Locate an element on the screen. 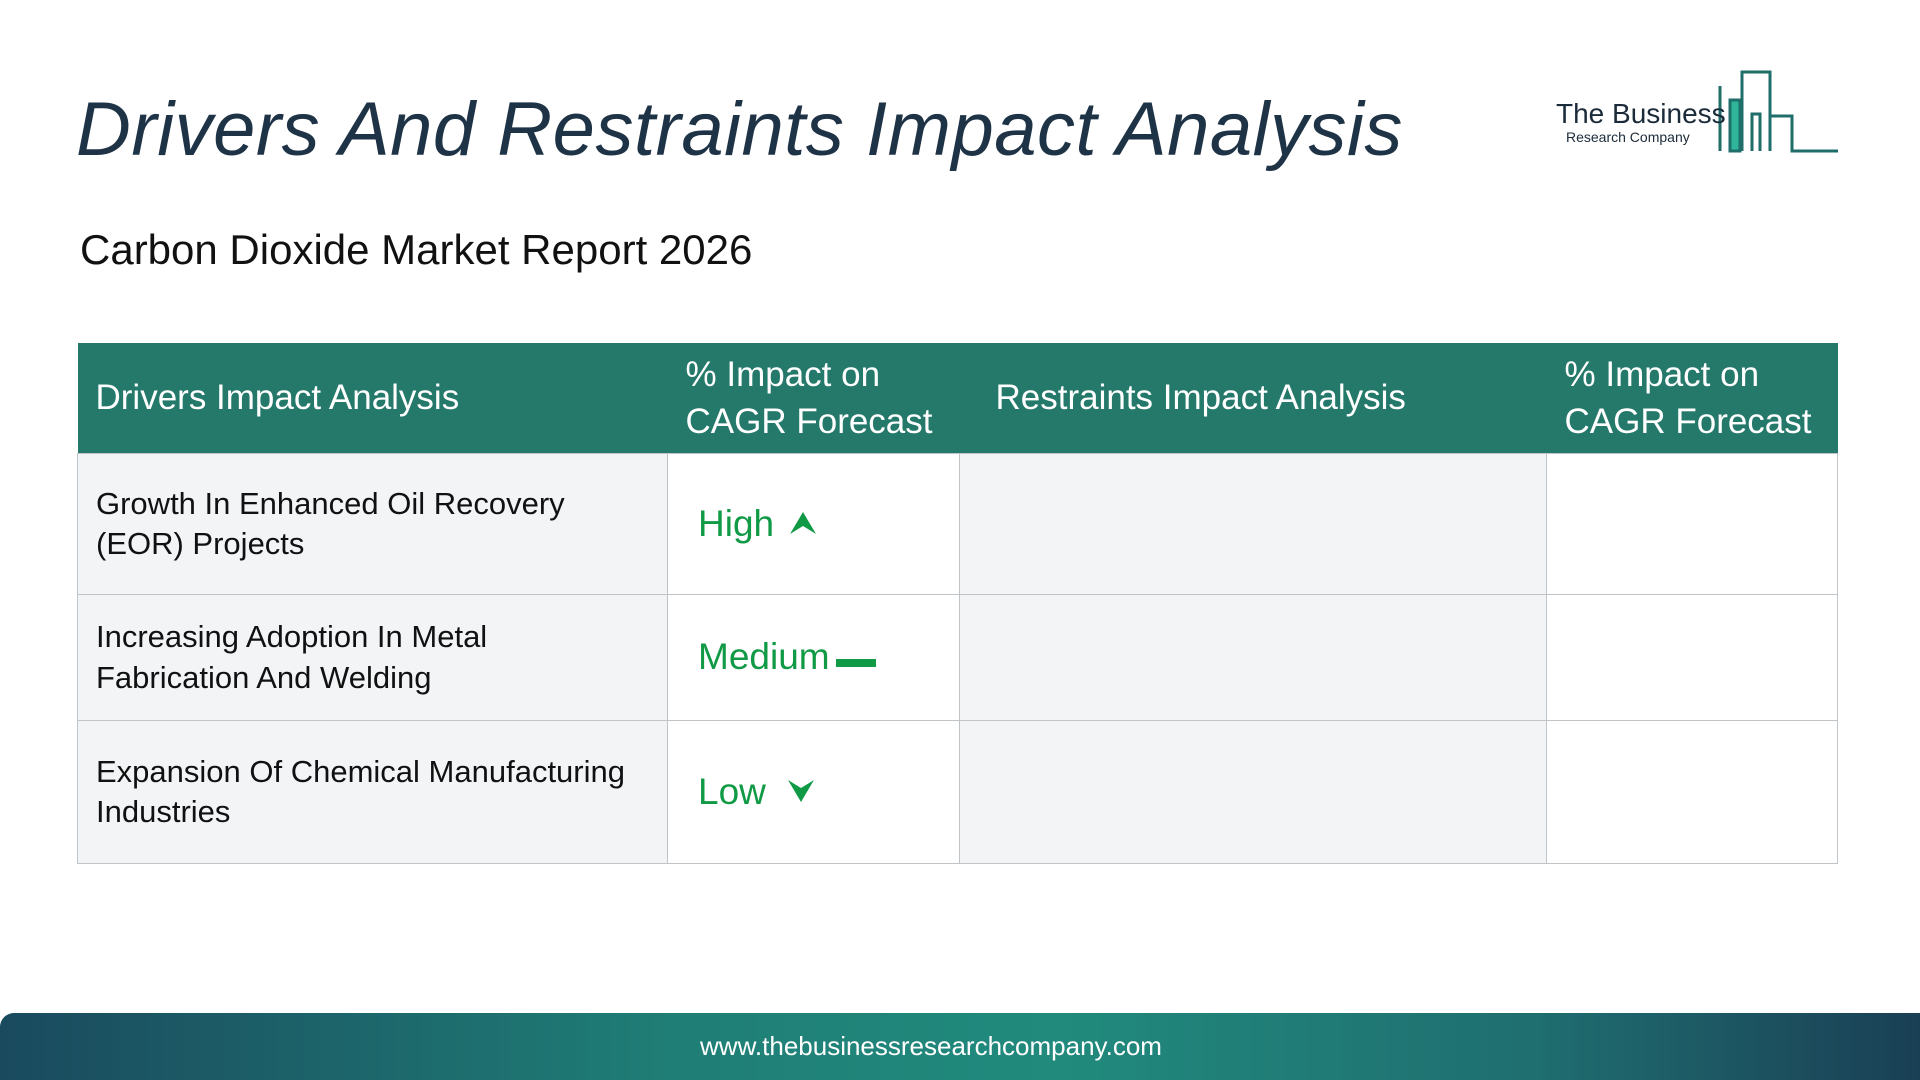  impact-cell: High is located at coordinates (813, 524).